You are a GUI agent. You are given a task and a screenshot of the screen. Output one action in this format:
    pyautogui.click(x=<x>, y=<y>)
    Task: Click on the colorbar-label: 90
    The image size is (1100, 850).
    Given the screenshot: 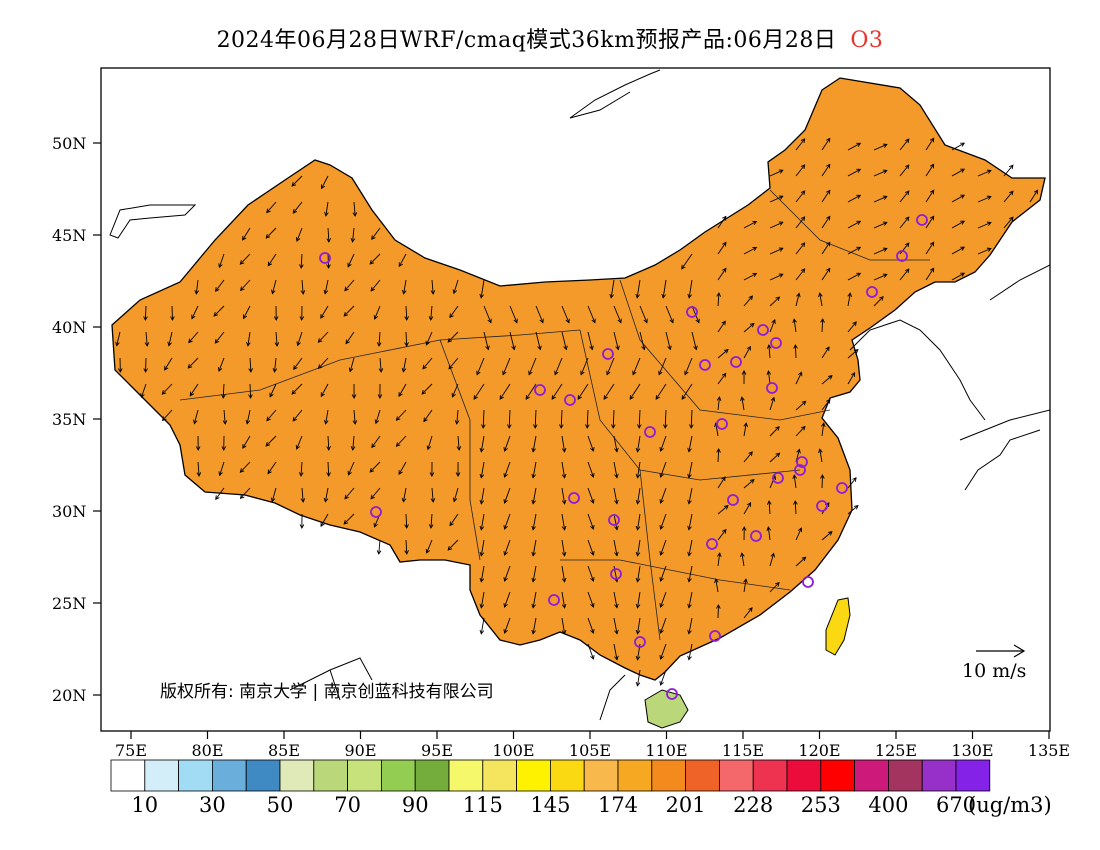 What is the action you would take?
    pyautogui.click(x=415, y=805)
    